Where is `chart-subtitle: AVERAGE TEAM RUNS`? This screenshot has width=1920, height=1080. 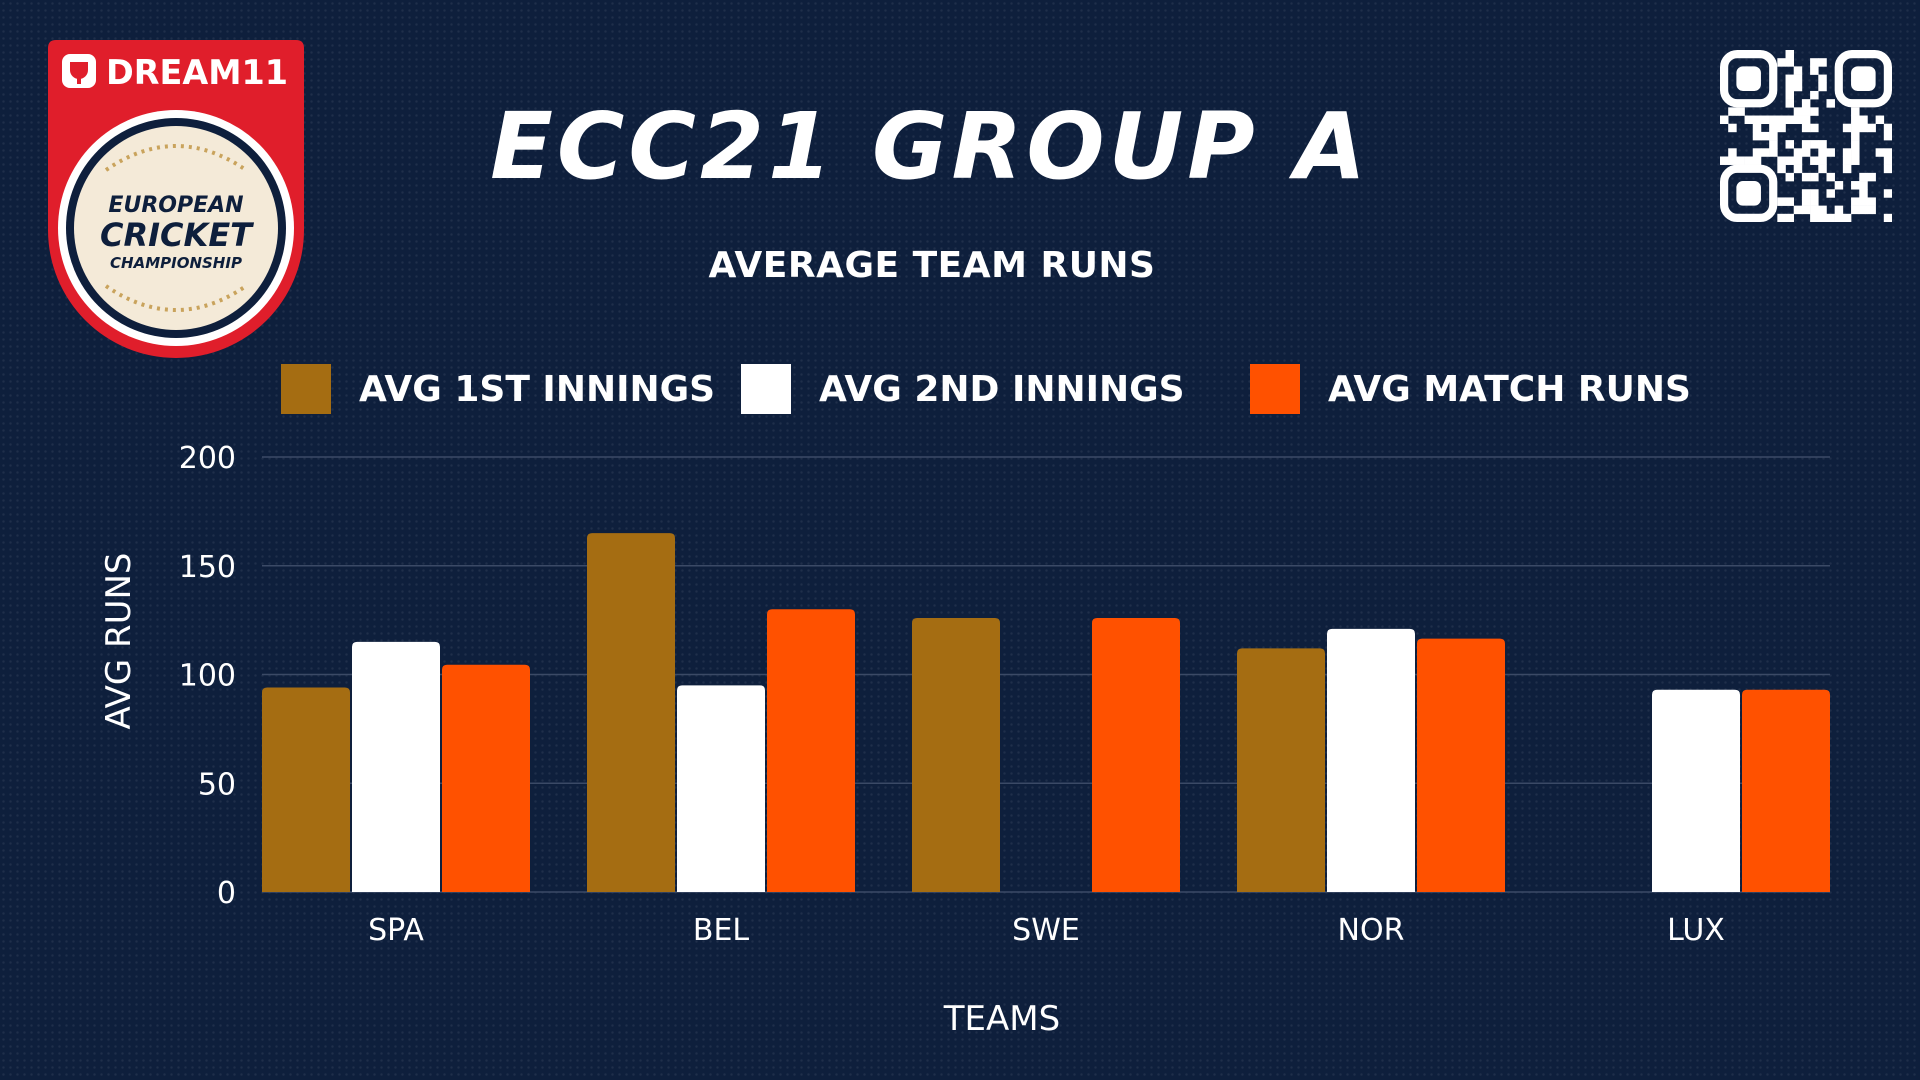 chart-subtitle: AVERAGE TEAM RUNS is located at coordinates (932, 265).